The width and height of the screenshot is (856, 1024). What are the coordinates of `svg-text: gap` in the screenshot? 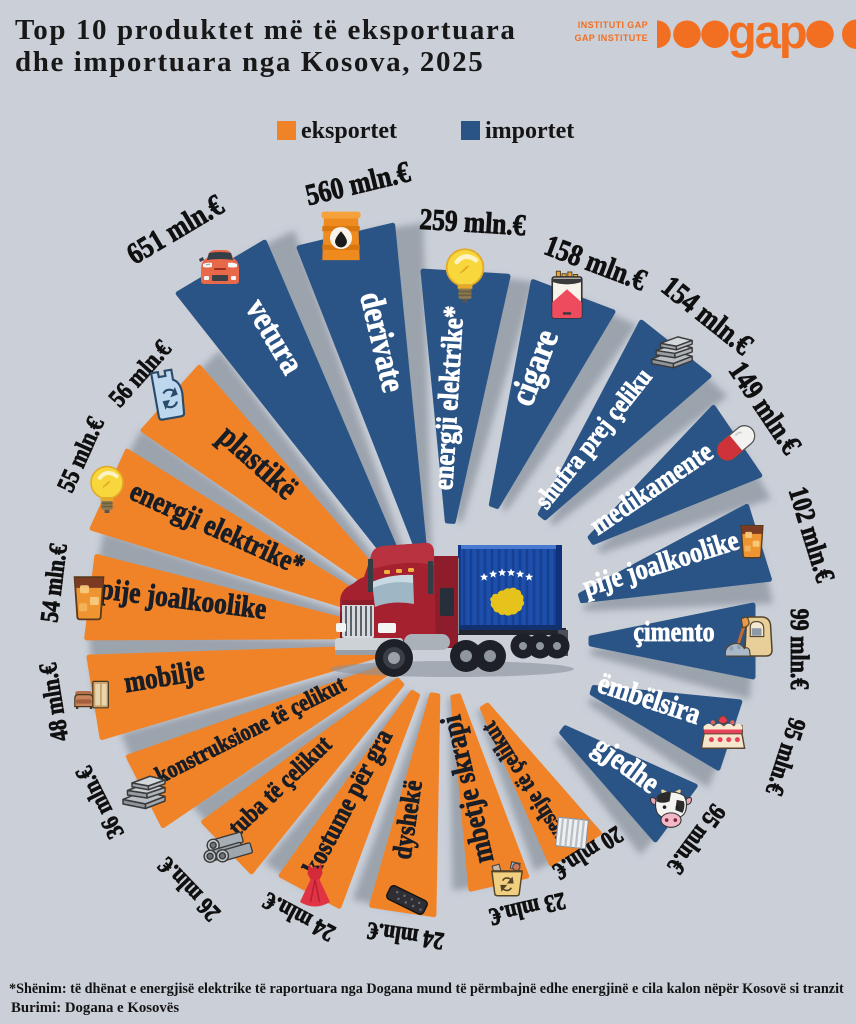 It's located at (767, 31).